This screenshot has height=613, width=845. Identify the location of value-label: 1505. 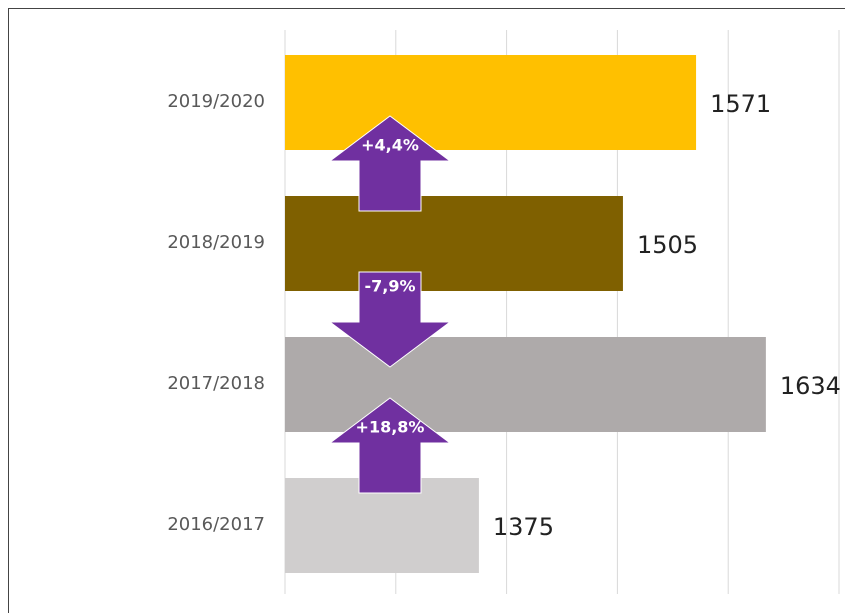
(667, 245).